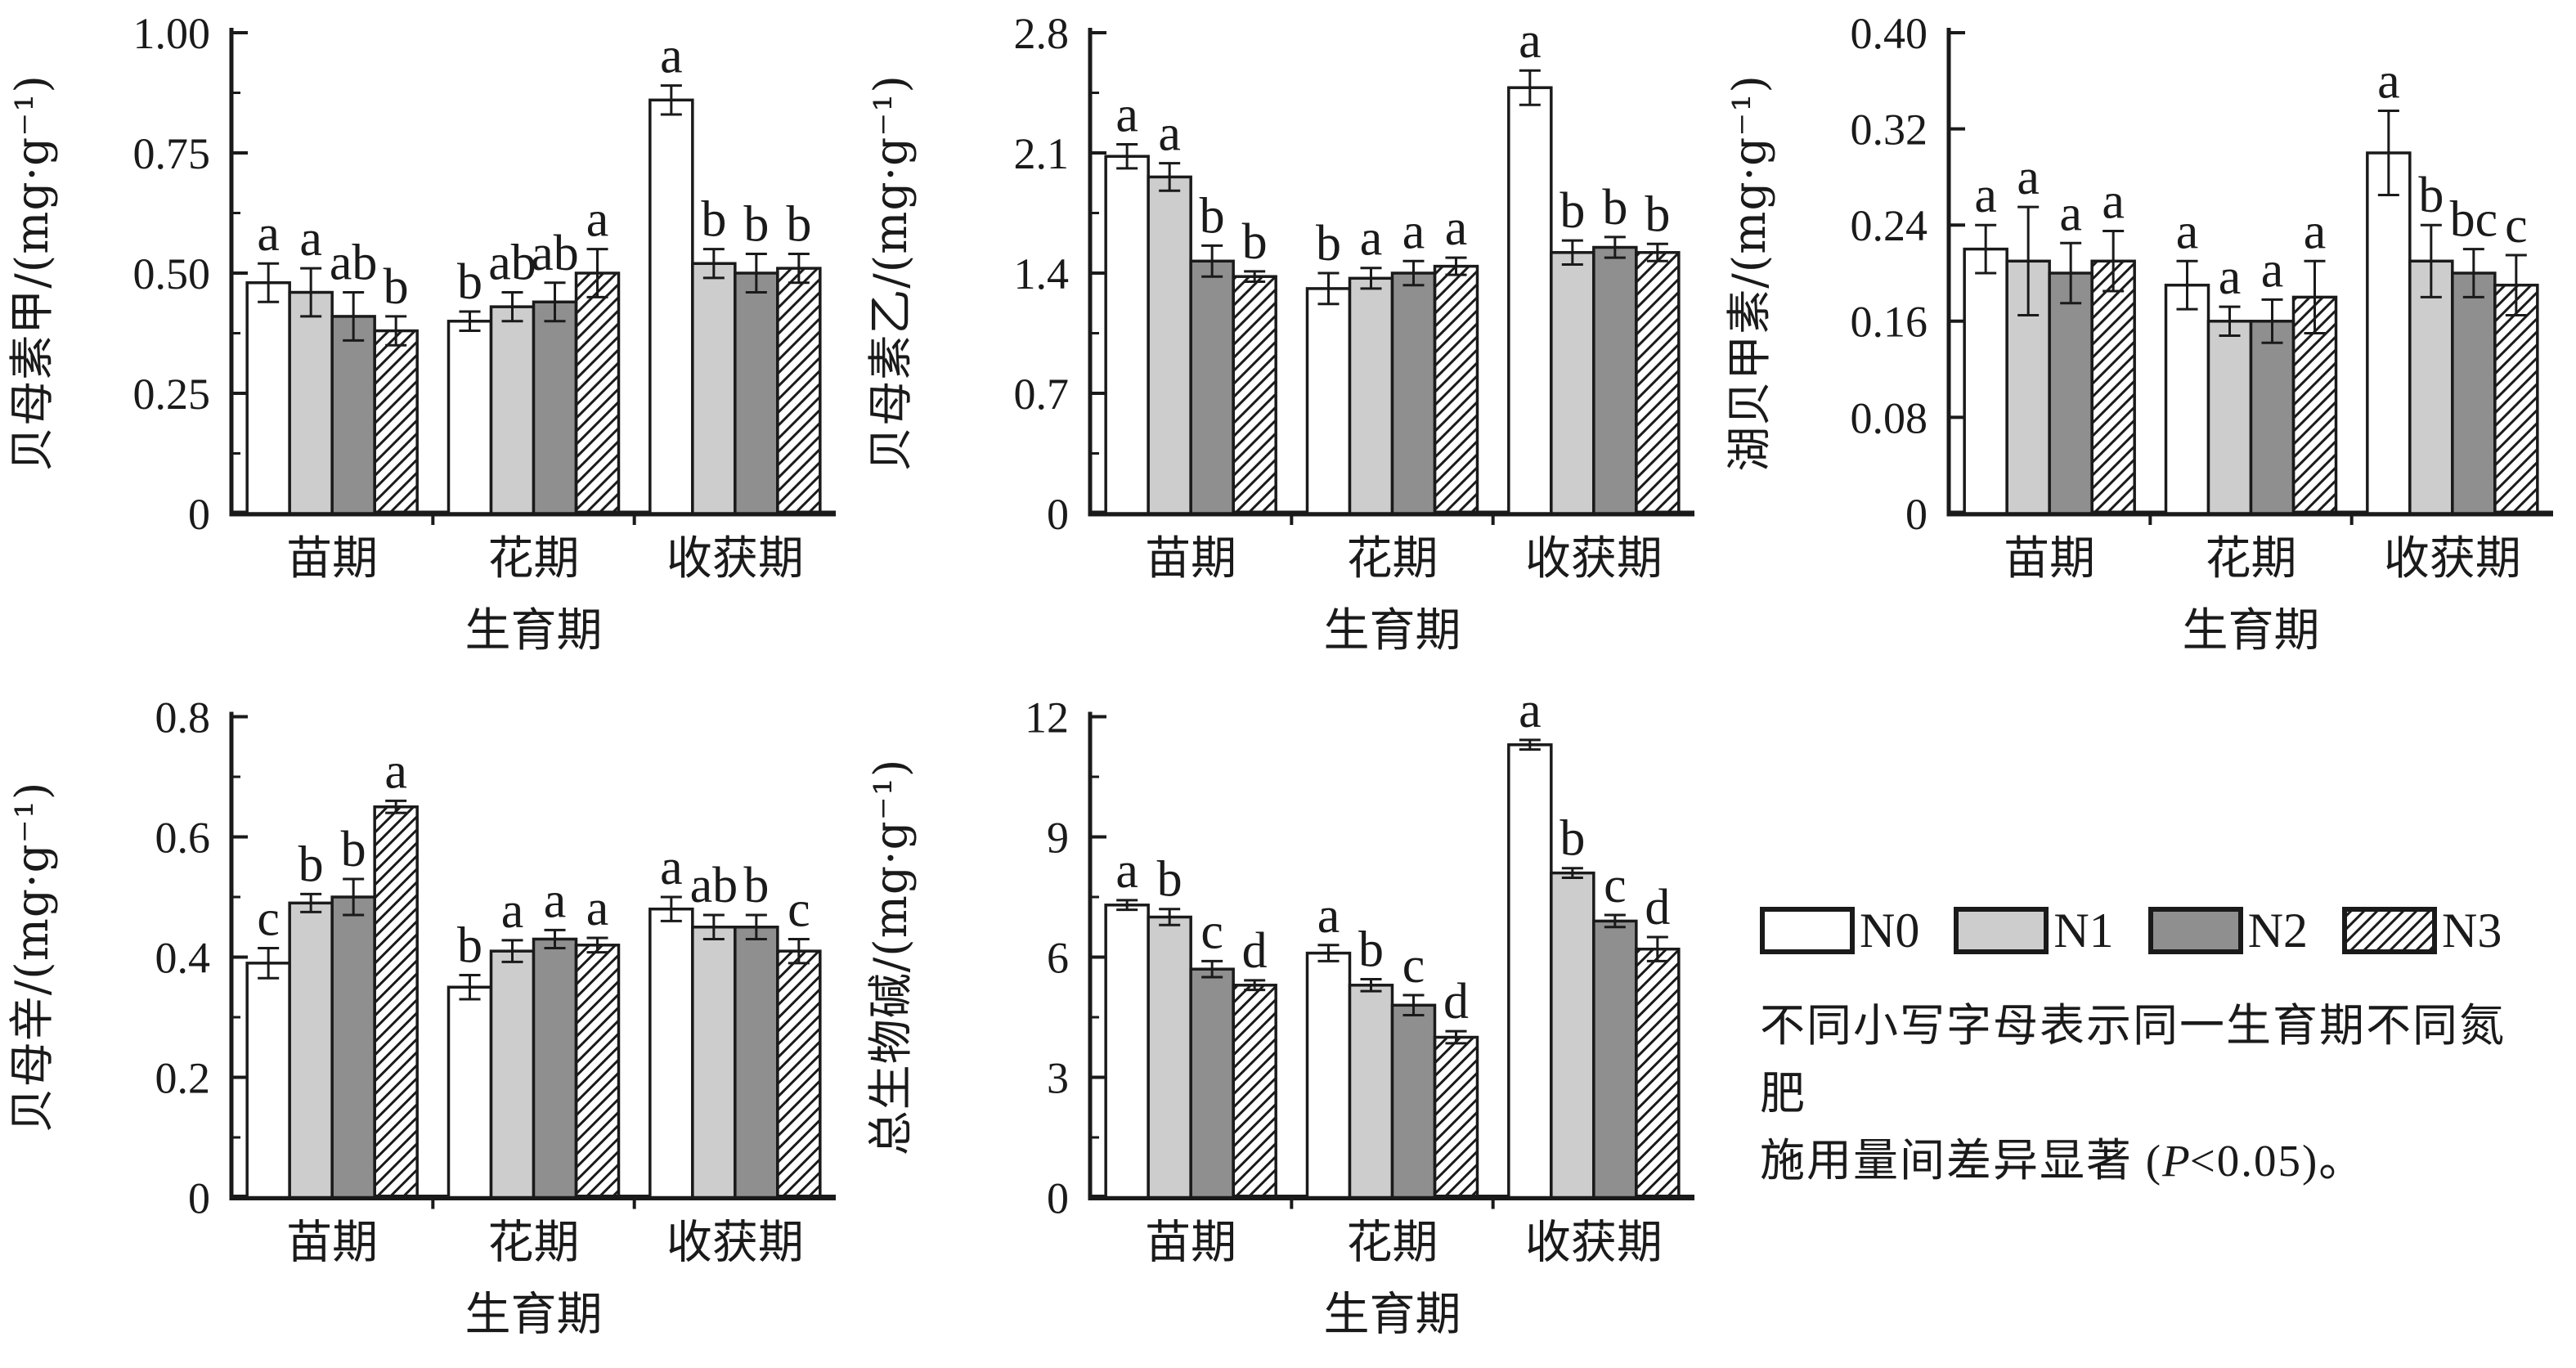 The height and width of the screenshot is (1368, 2576). What do you see at coordinates (172, 153) in the screenshot?
I see `y-tick-label: 0.75` at bounding box center [172, 153].